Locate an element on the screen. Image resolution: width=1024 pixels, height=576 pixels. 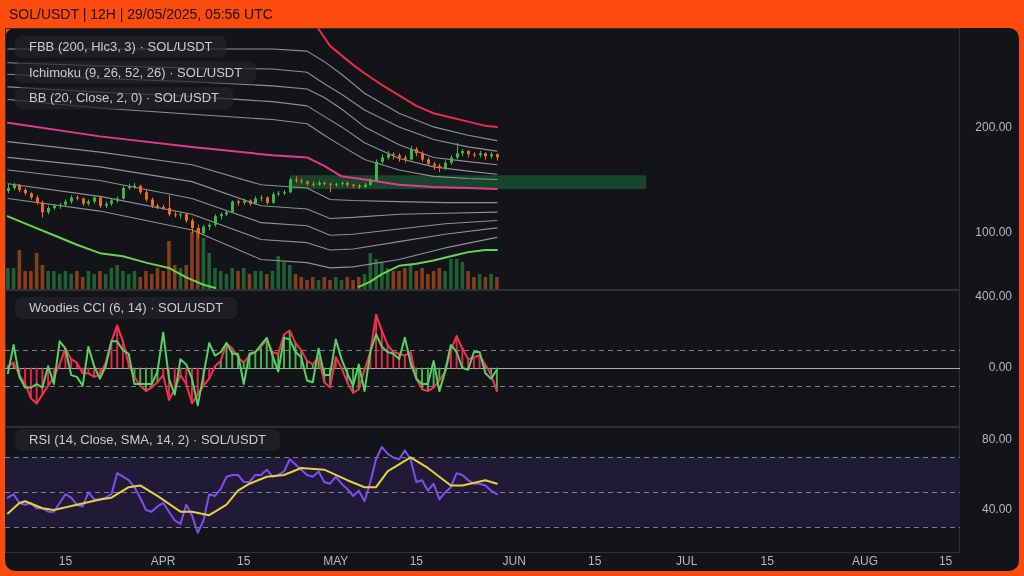
x-tick-label: JUL is located at coordinates (687, 561).